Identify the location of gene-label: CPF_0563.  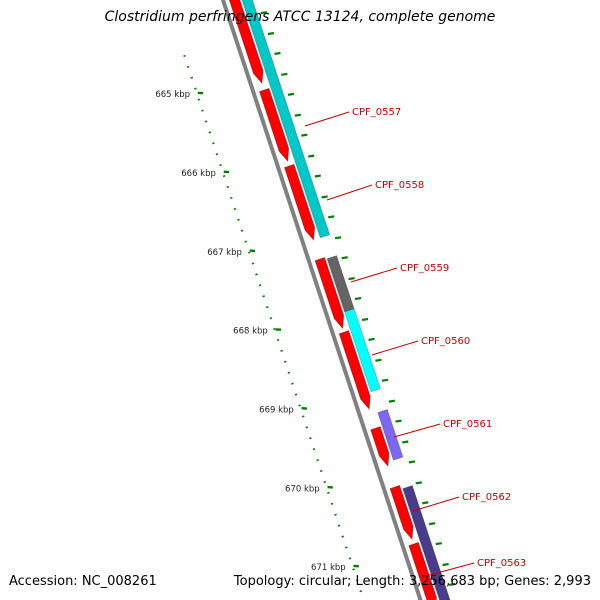
(501, 563).